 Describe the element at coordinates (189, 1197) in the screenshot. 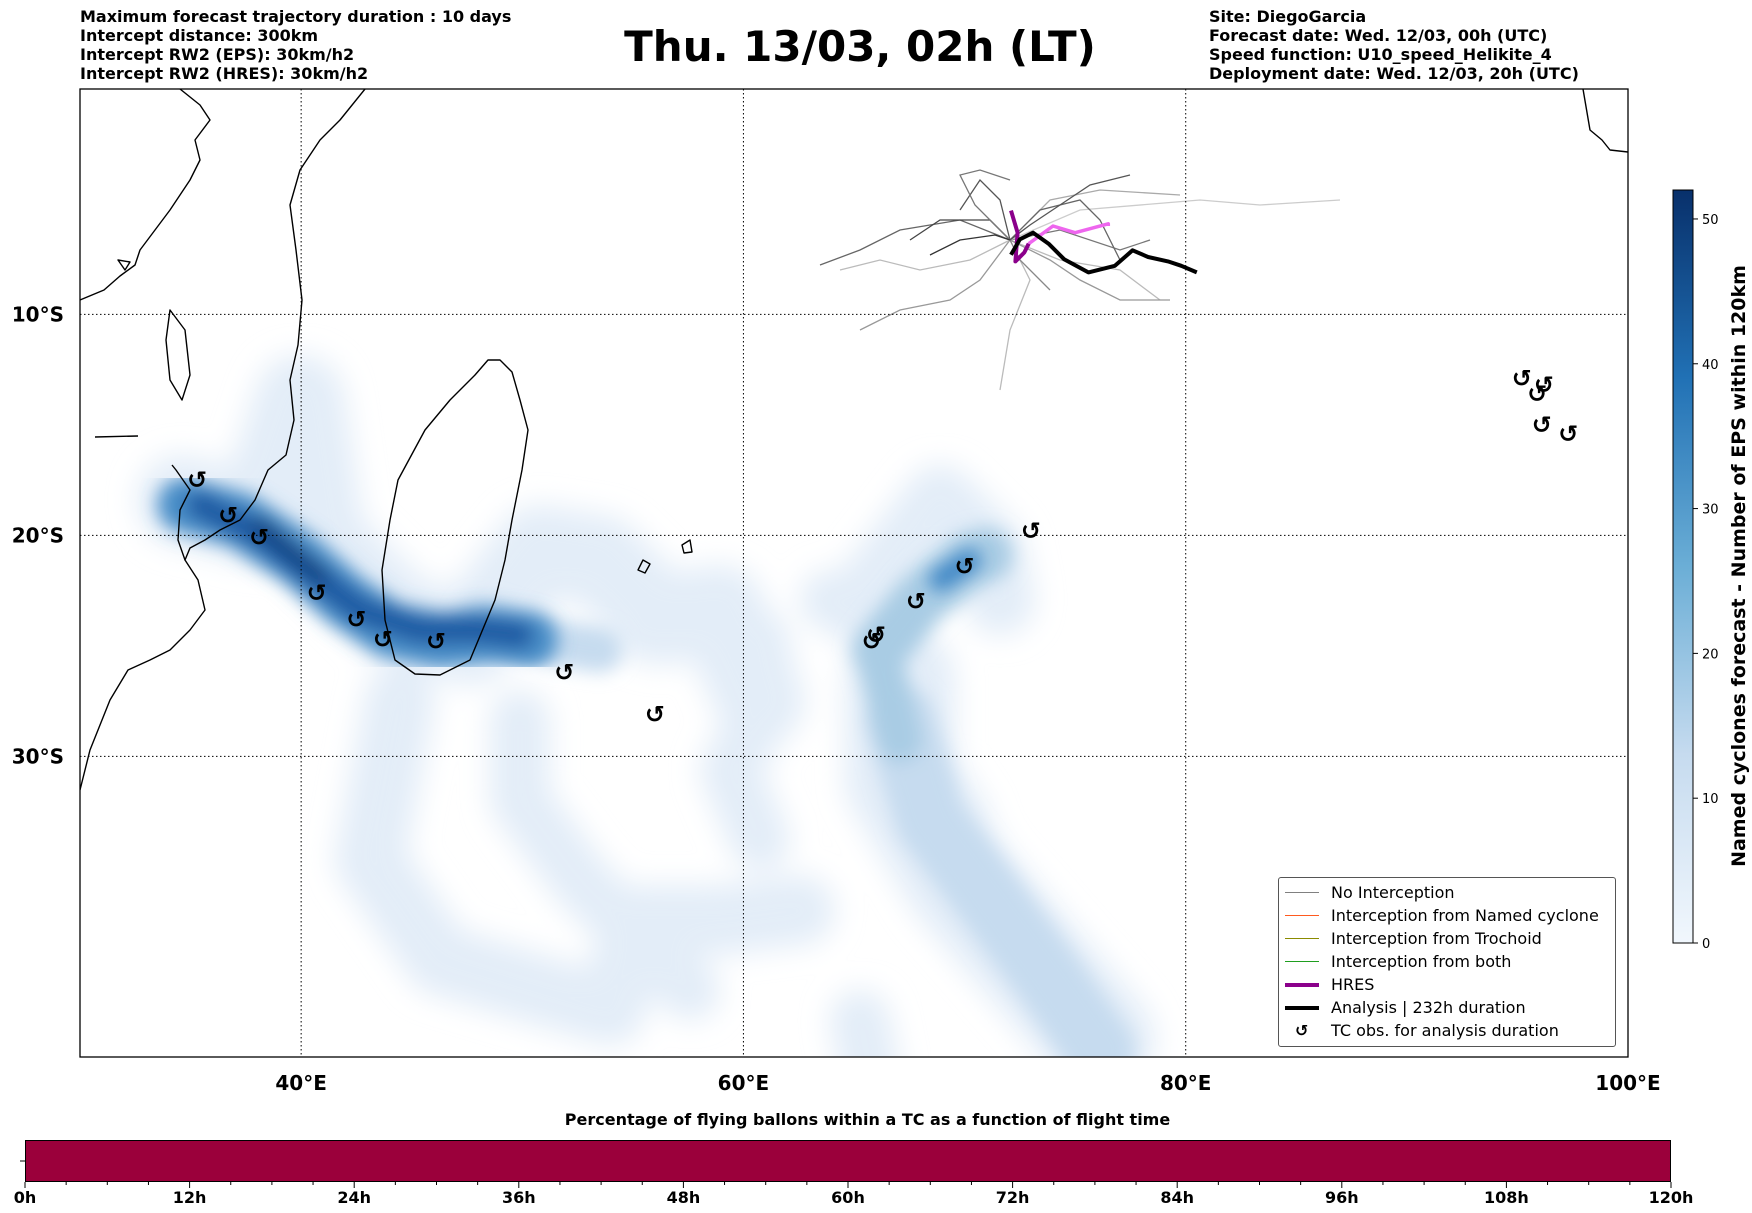

I see `progress-tick-label: 12h` at that location.